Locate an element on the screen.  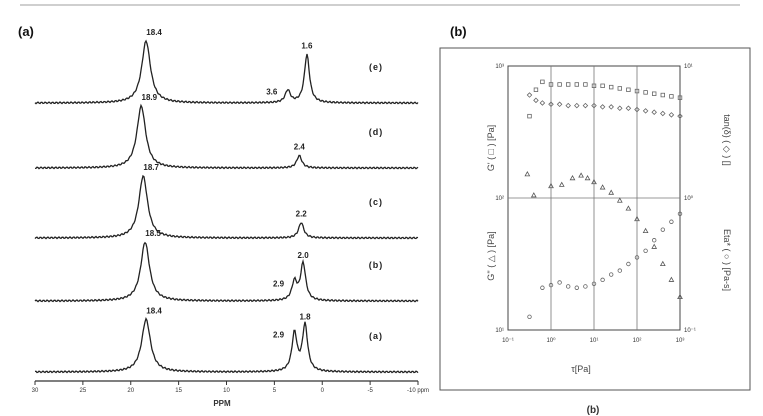
y-tick-label-left: 10² is located at coordinates (499, 199).